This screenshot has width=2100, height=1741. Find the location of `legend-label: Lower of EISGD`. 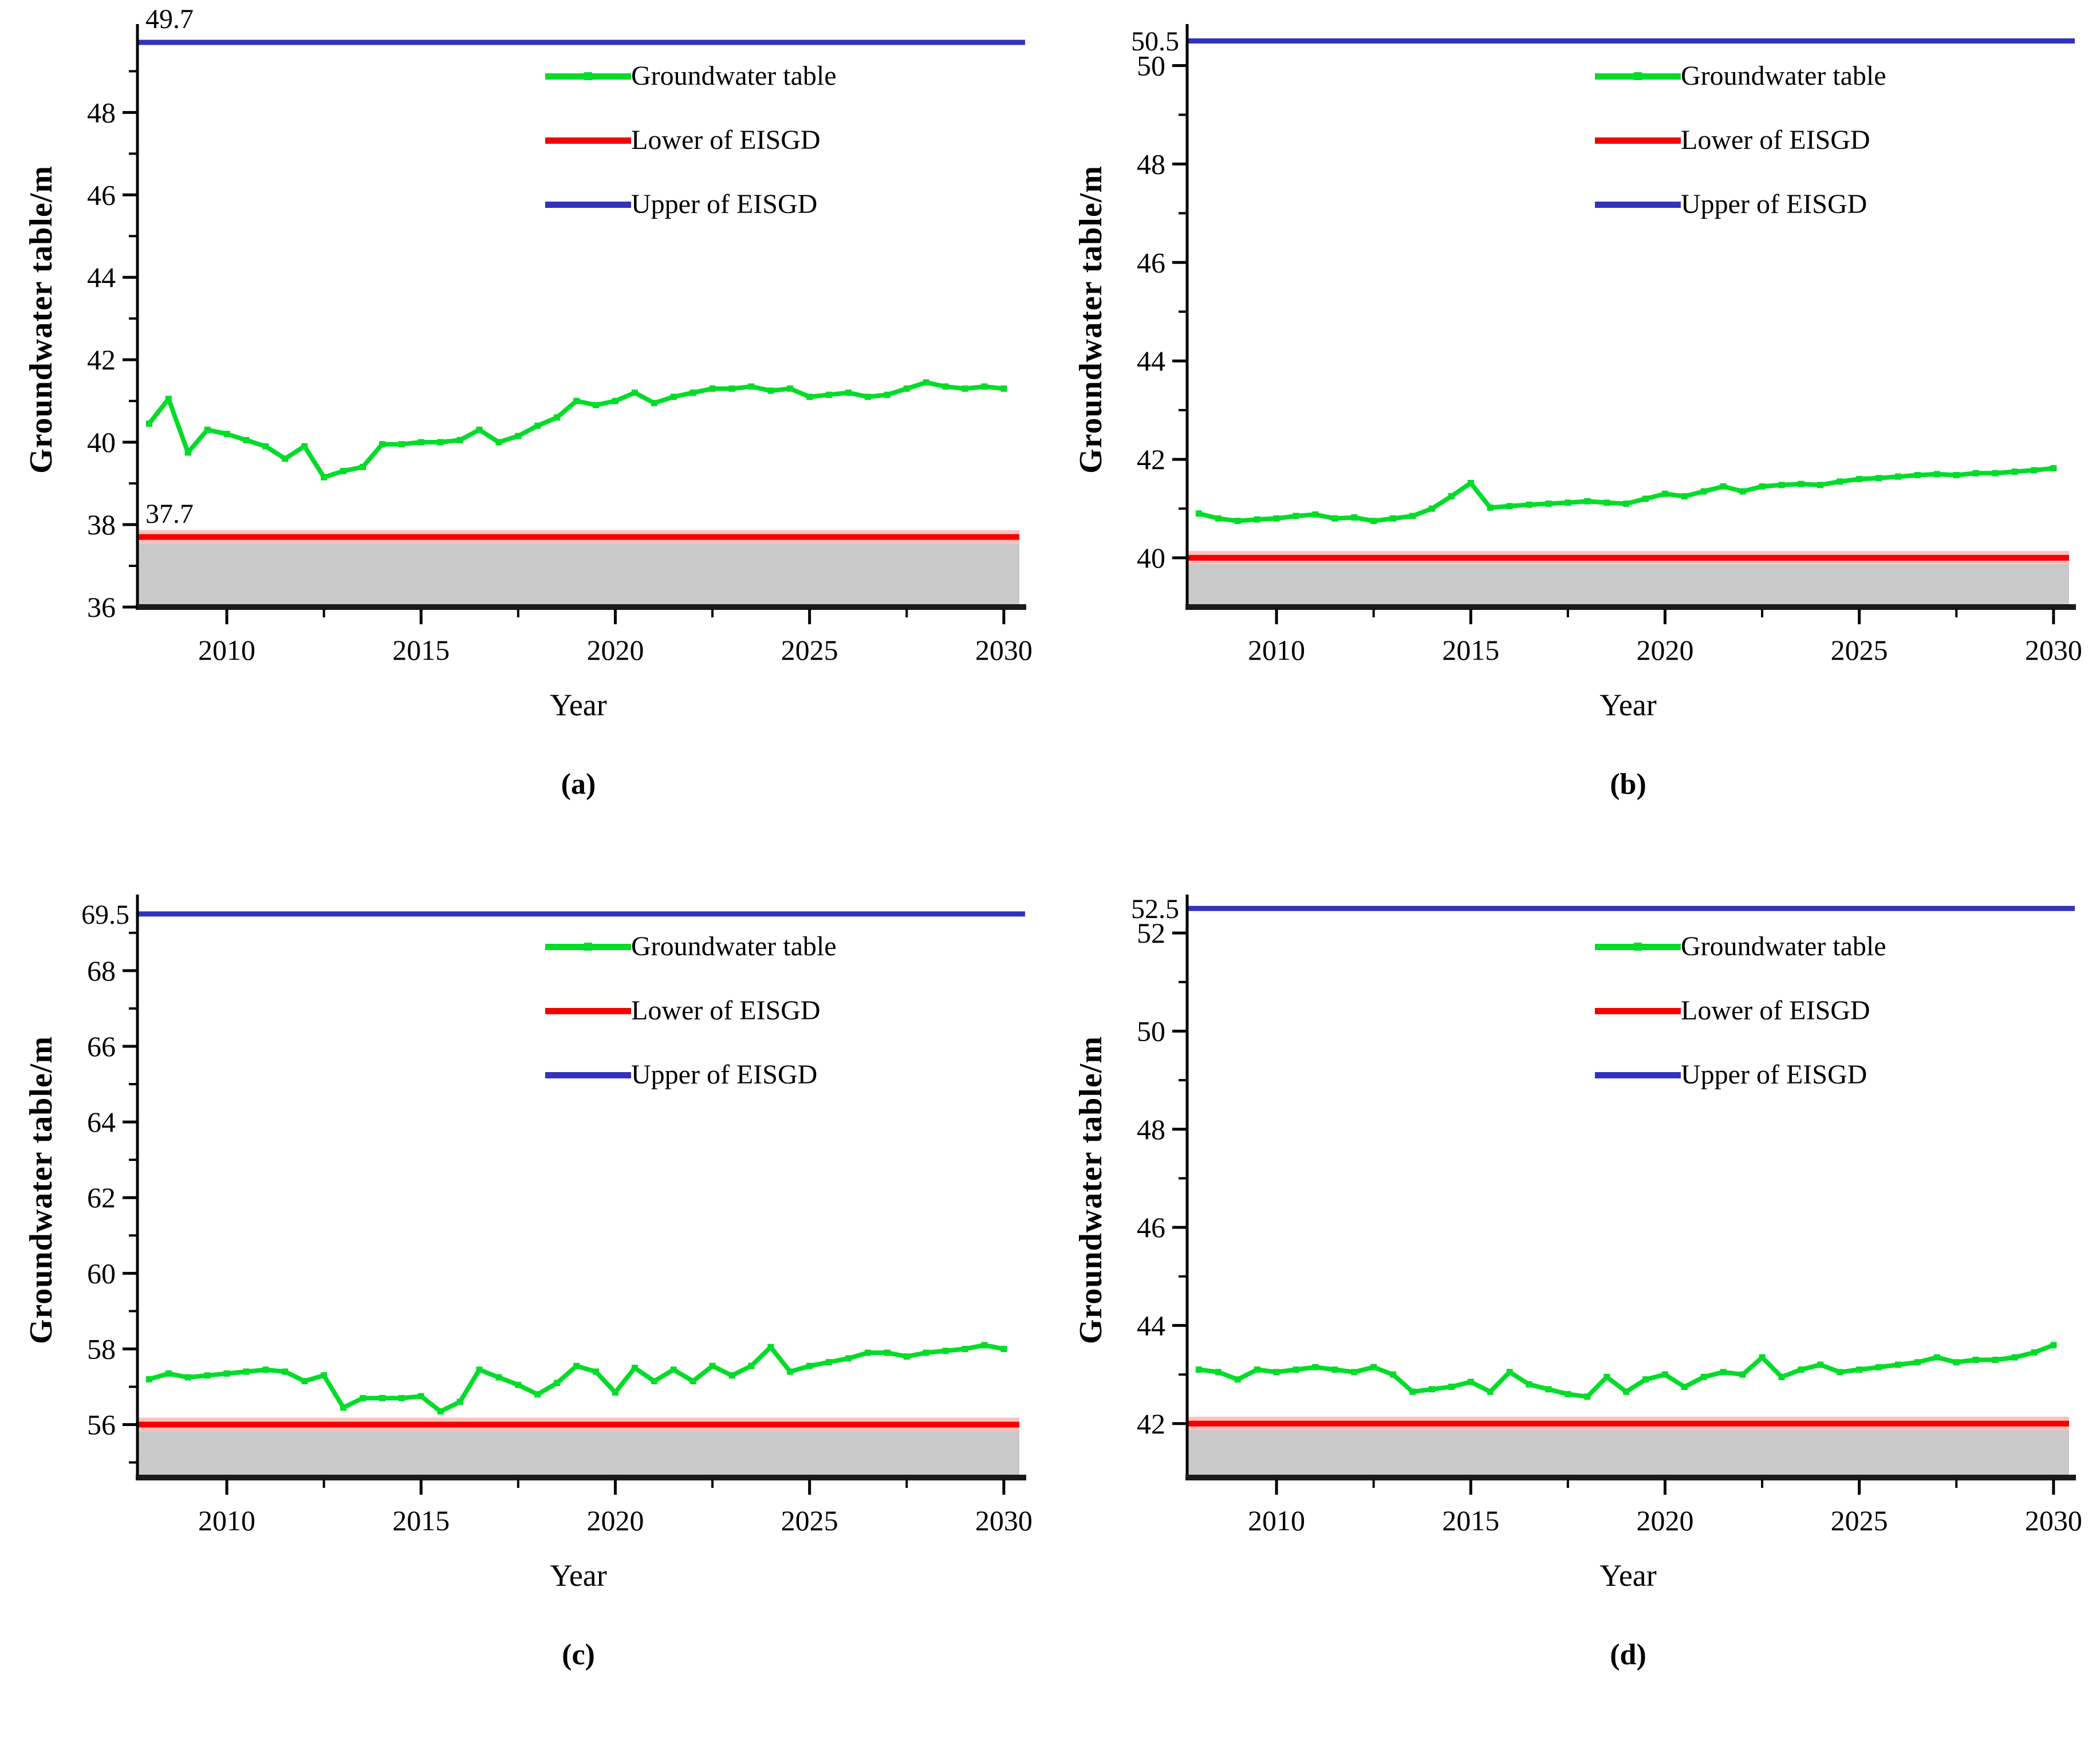

legend-label: Lower of EISGD is located at coordinates (1775, 140).